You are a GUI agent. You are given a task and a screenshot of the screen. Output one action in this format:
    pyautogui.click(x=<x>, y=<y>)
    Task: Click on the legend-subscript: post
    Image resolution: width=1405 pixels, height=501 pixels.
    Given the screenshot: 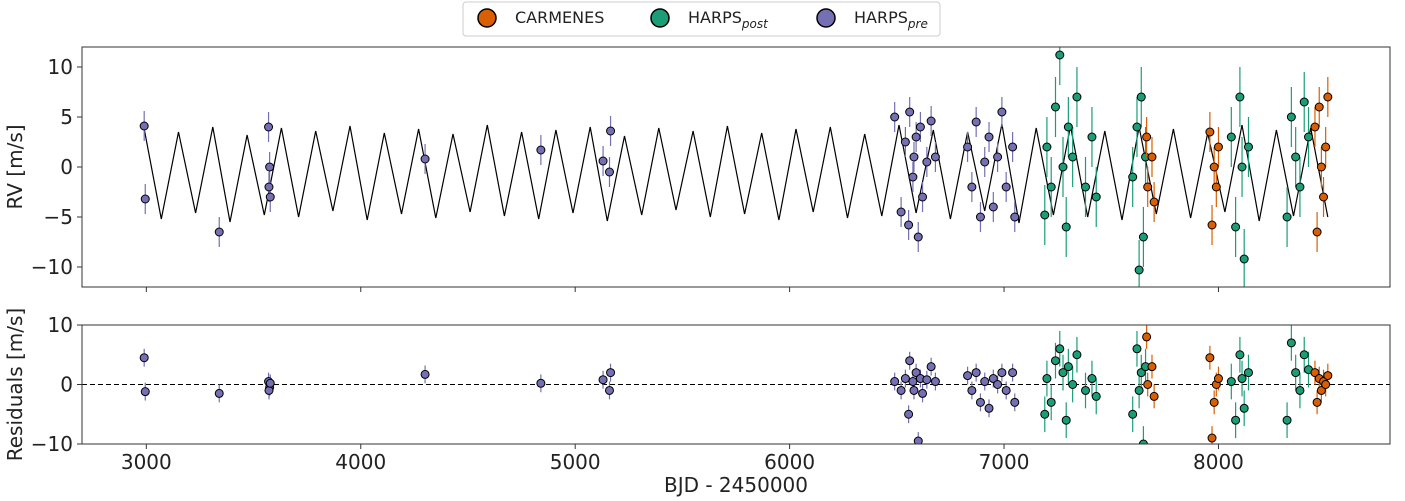 What is the action you would take?
    pyautogui.click(x=755, y=24)
    